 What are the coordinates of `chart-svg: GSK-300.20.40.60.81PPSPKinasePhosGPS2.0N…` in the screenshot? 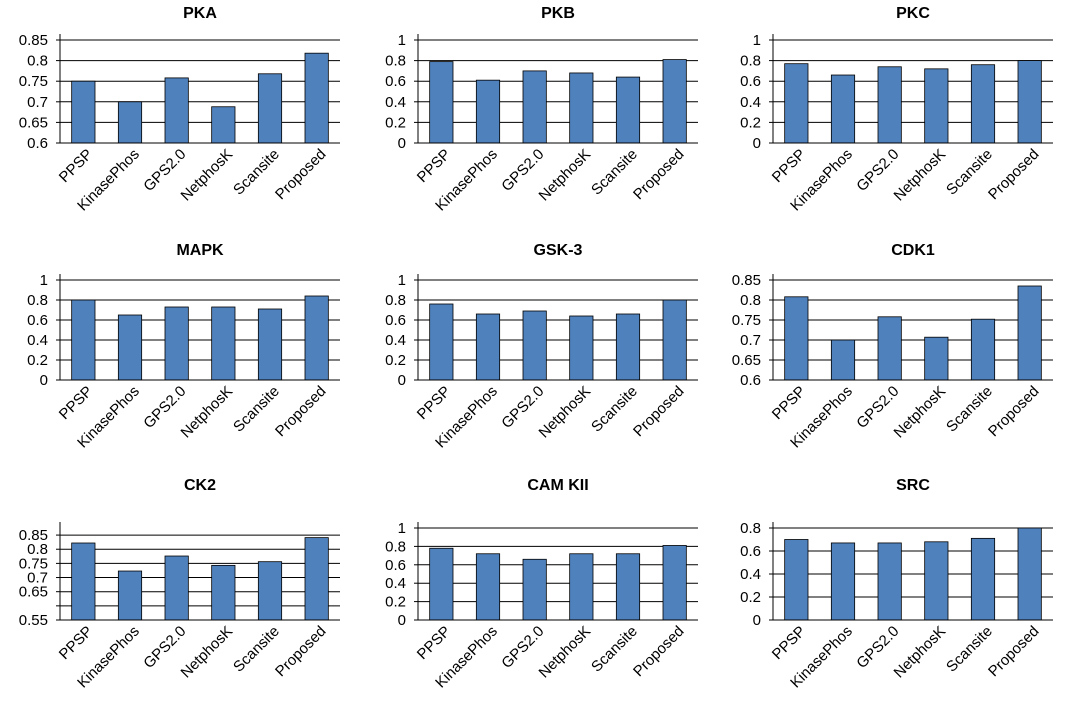 It's located at (541, 346).